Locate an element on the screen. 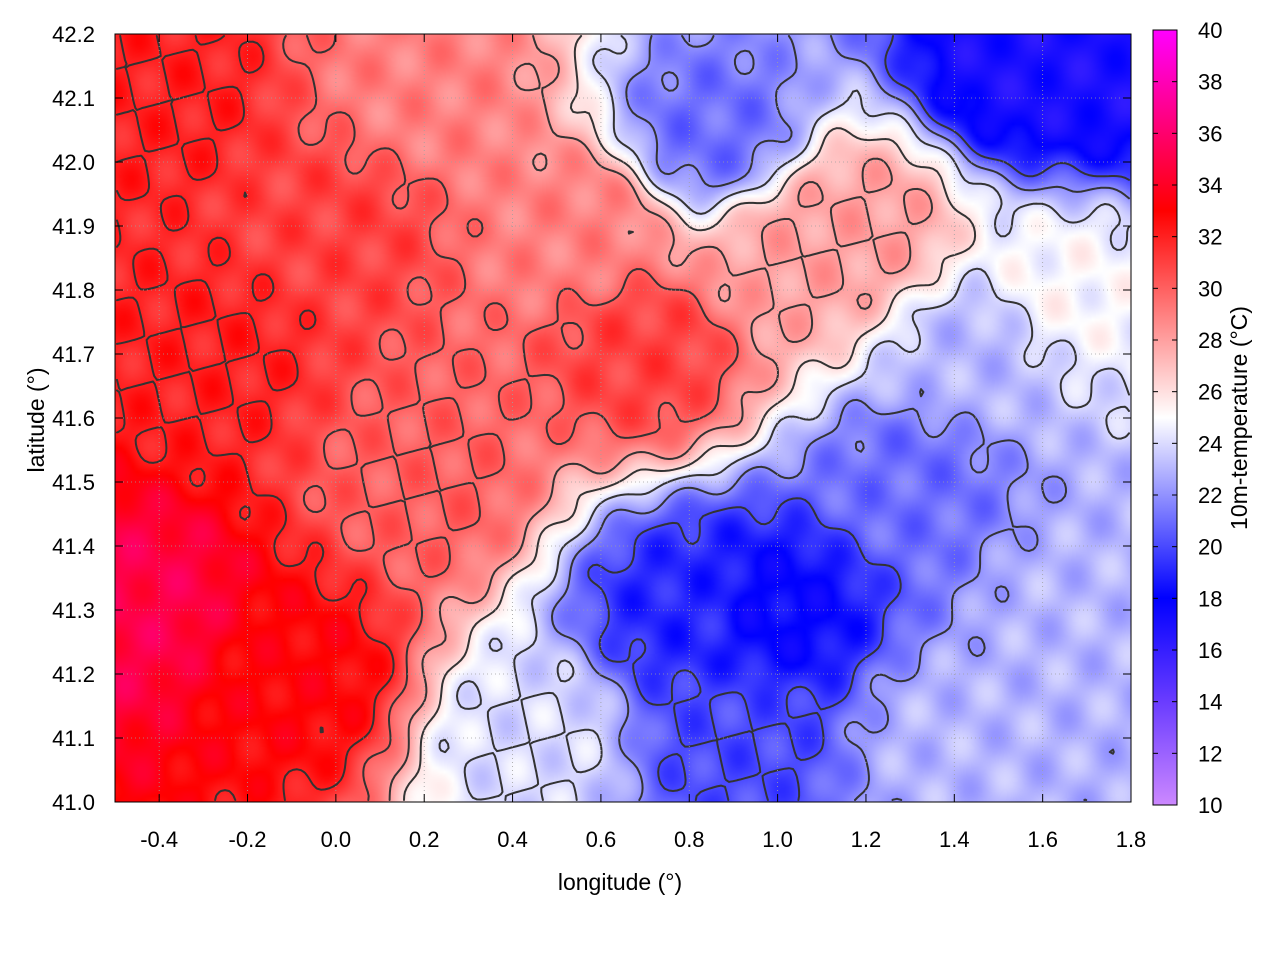 This screenshot has height=965, width=1280. y-tick-label: 42.1 is located at coordinates (73, 98).